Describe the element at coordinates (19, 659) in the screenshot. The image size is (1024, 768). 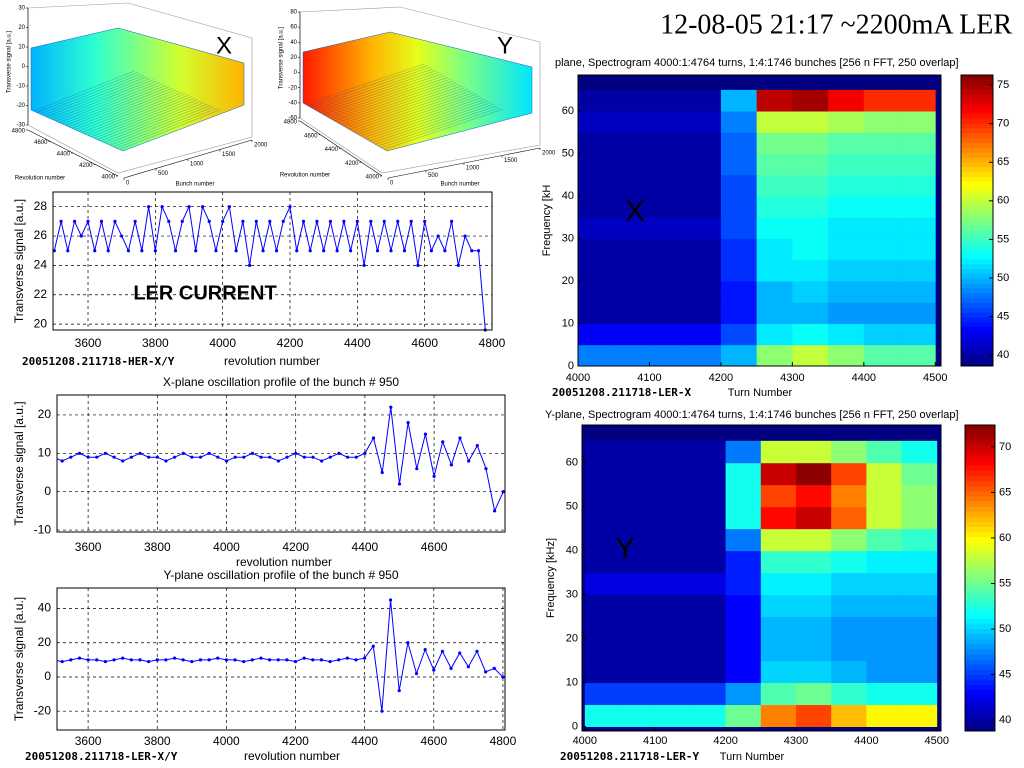
I see `y-axis-label: Transverse signal [a.u.]` at that location.